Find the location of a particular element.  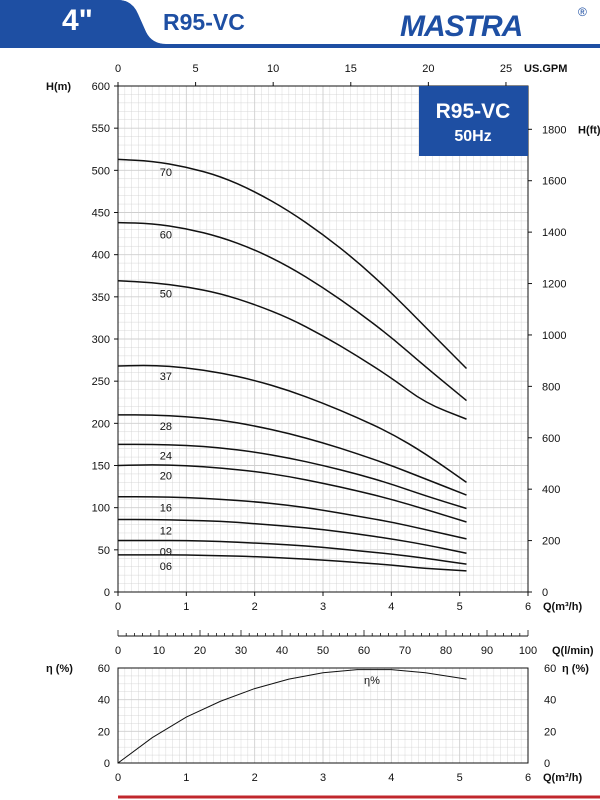

lmin-tick-label: 90 is located at coordinates (487, 651).